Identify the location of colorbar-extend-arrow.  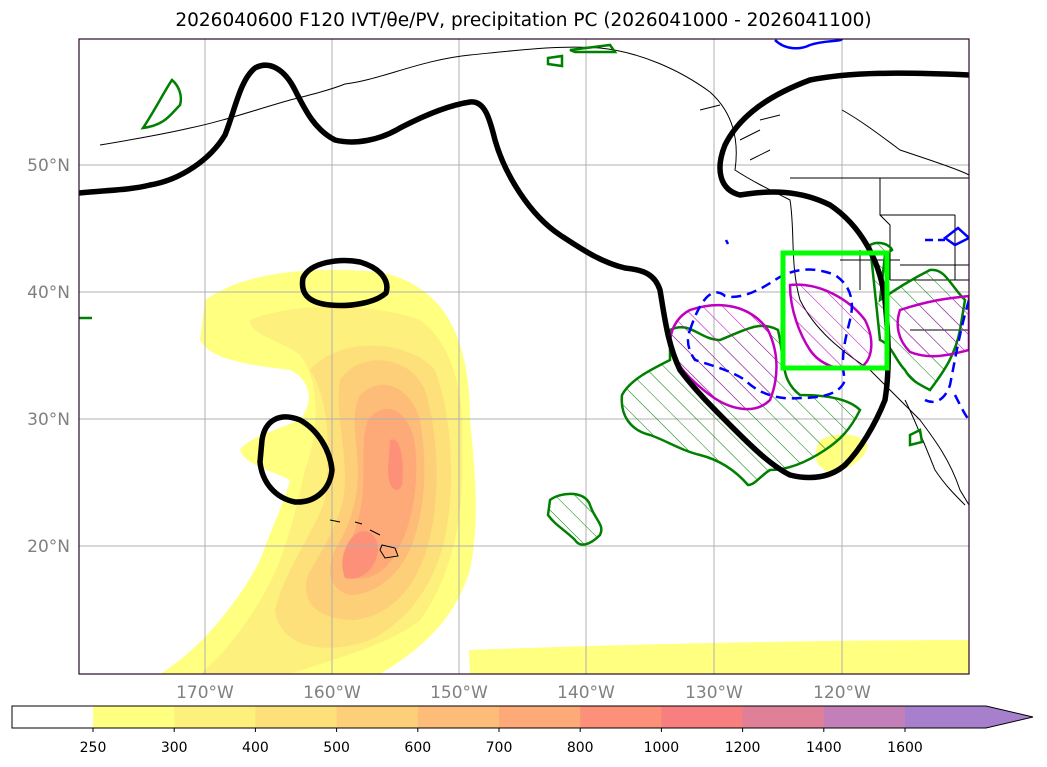
(1009, 717).